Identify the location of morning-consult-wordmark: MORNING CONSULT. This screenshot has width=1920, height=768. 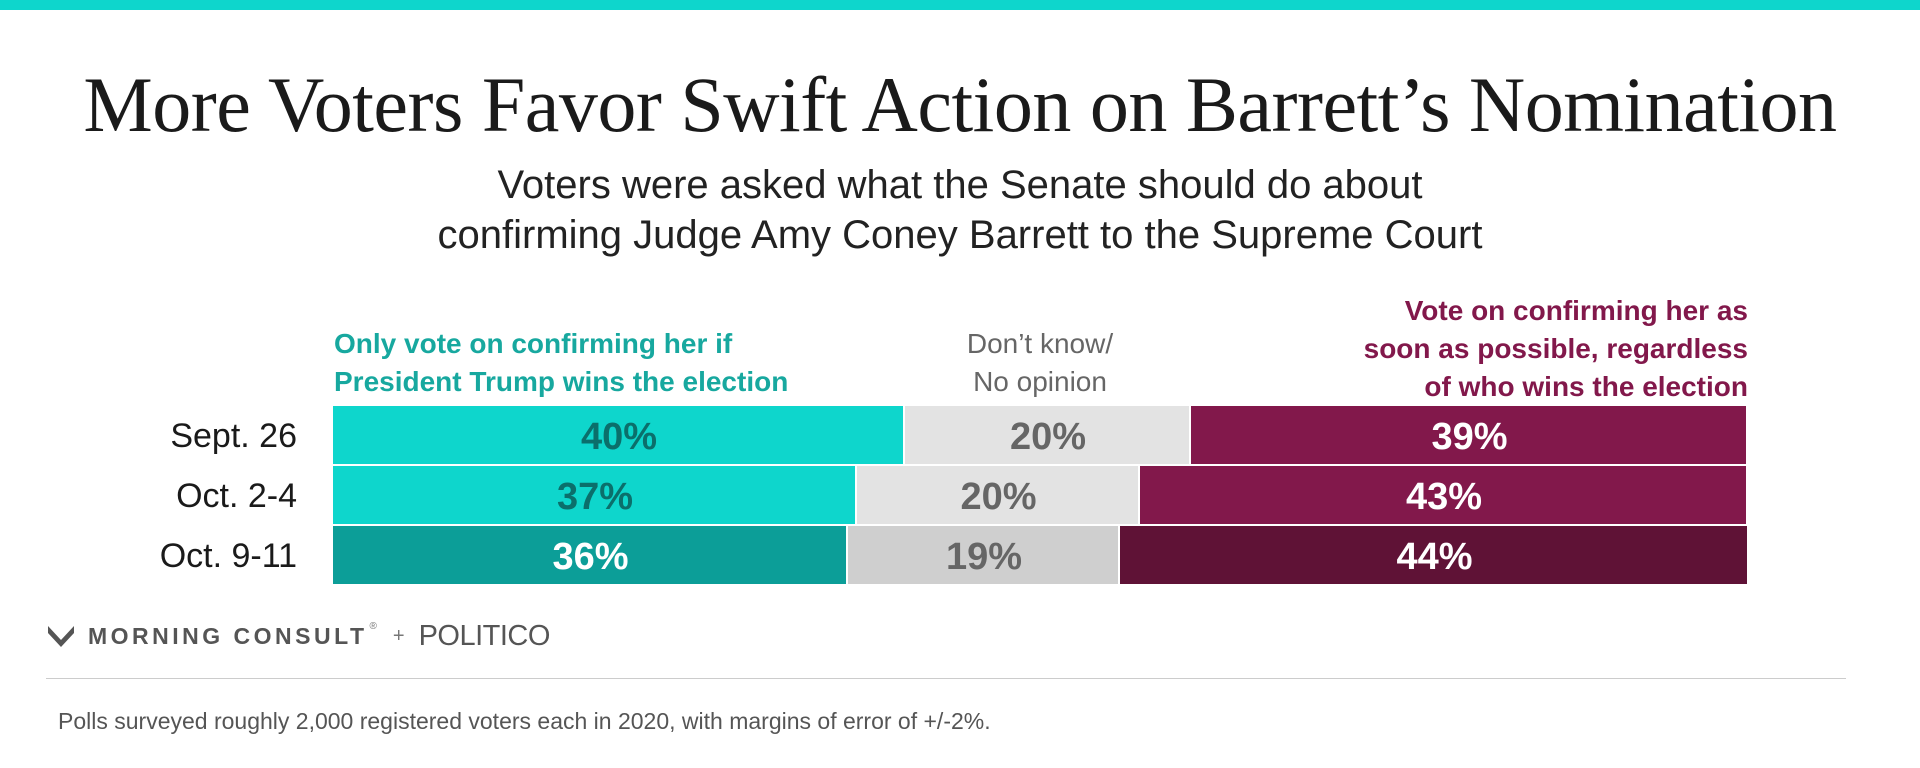
(228, 635).